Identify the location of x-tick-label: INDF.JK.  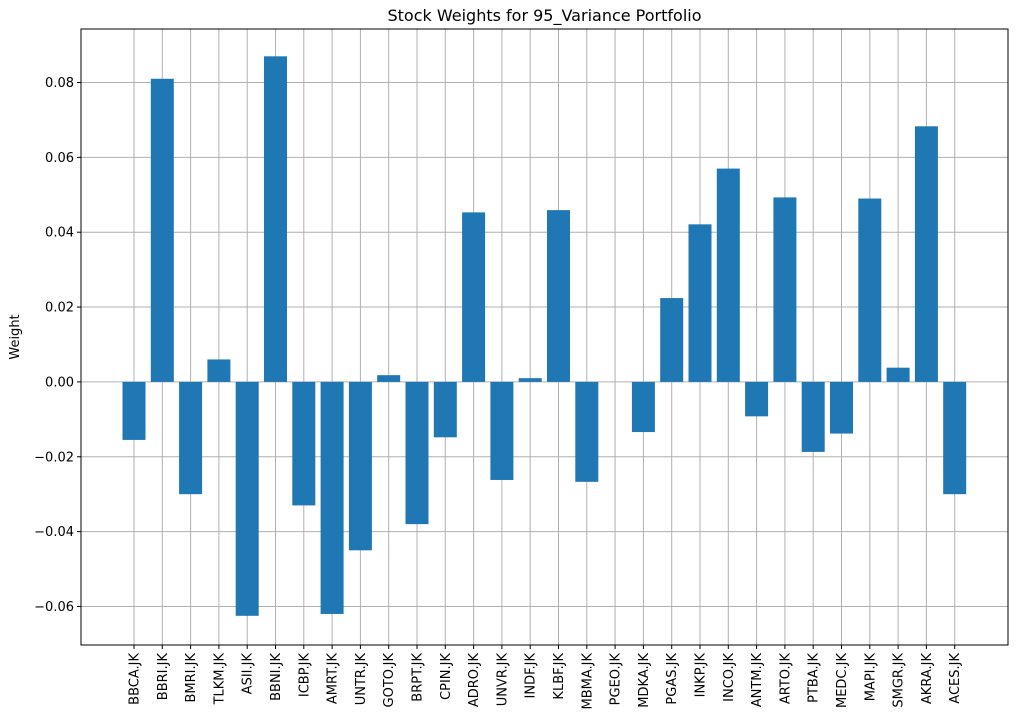
(531, 676).